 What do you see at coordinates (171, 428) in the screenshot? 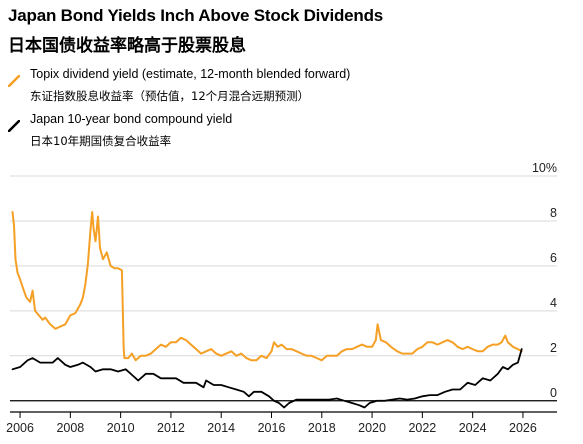
I see `x-tick-label-2012: 2012` at bounding box center [171, 428].